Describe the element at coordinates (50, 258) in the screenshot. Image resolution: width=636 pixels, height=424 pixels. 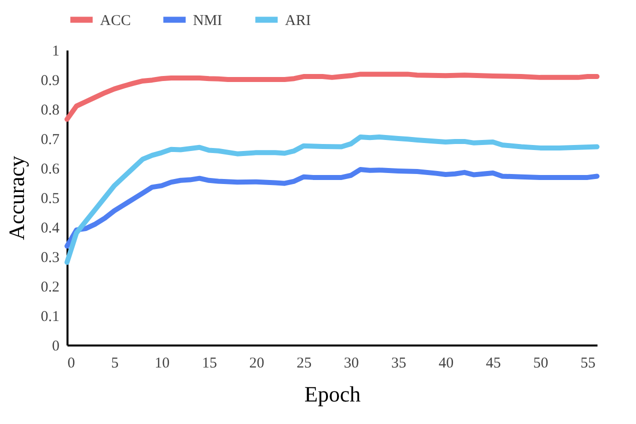
I see `y-tick-label: 0.3` at that location.